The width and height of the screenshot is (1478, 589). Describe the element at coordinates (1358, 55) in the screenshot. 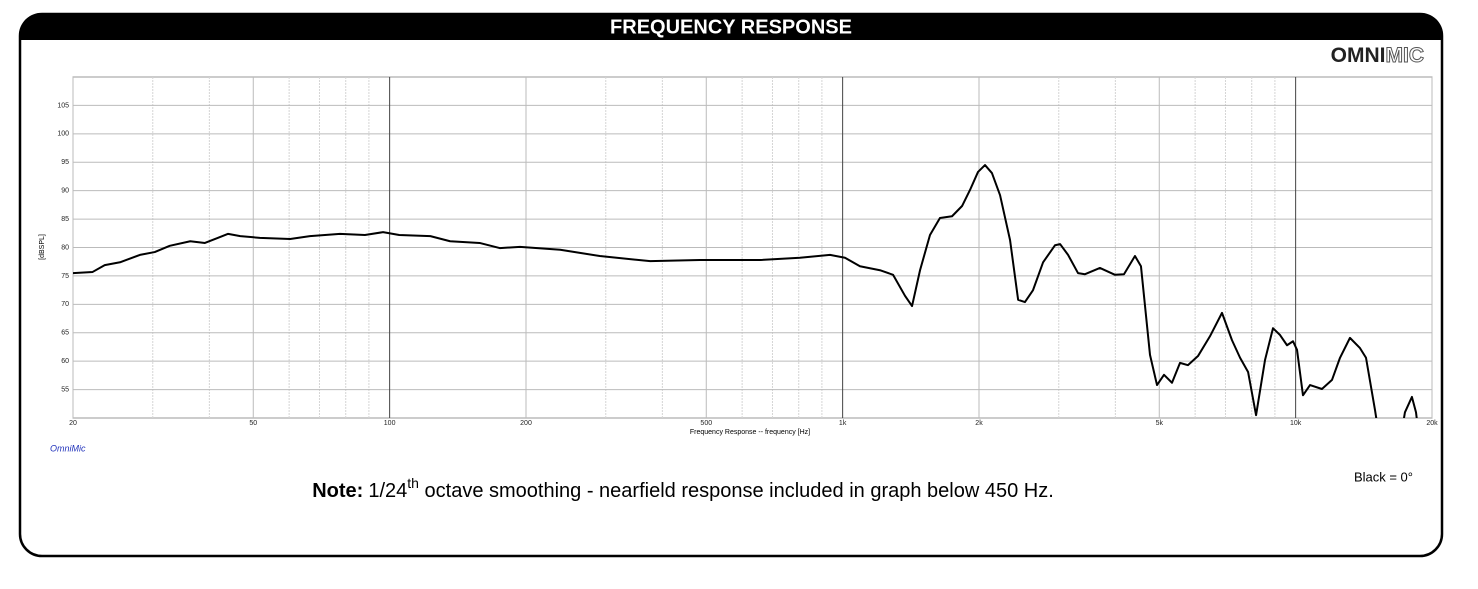

I see `logo-bold: OMNI` at that location.